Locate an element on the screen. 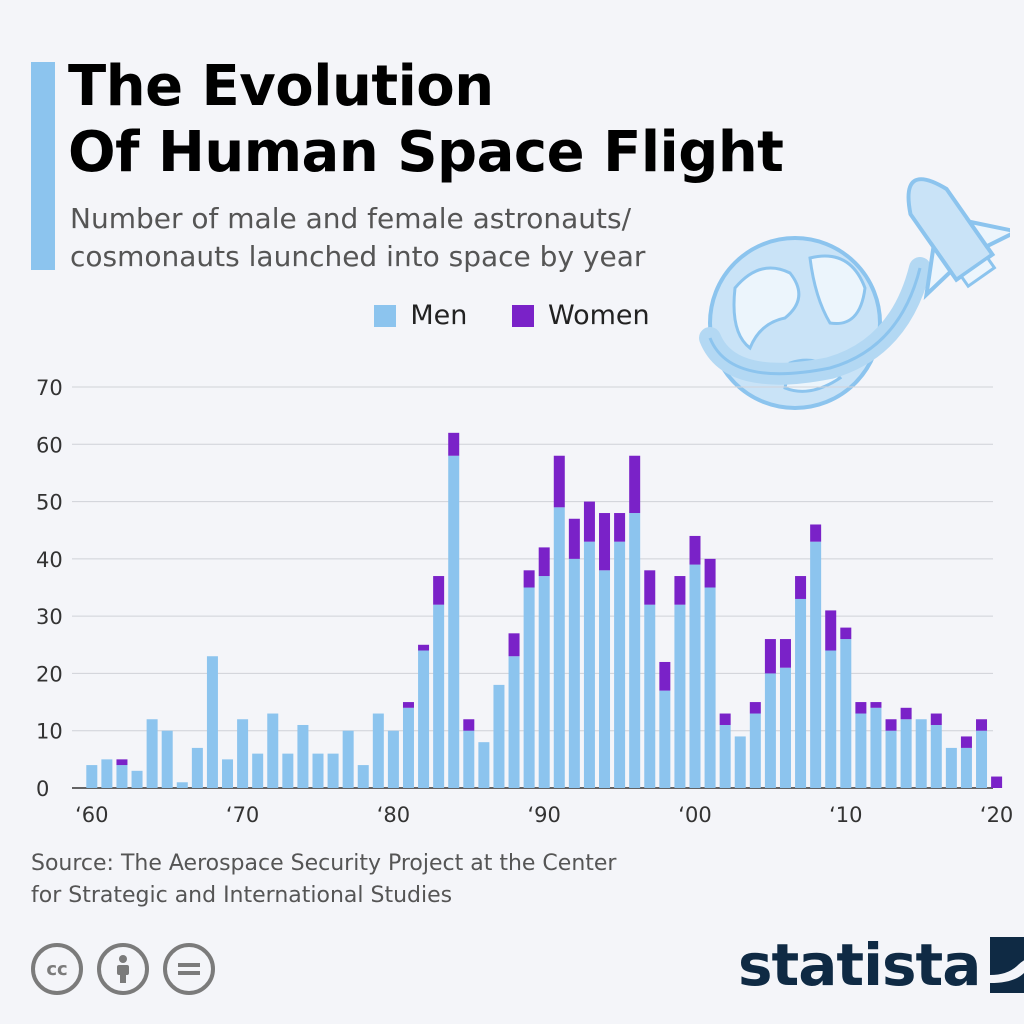  x-tick-label: ‘60 is located at coordinates (91, 815).